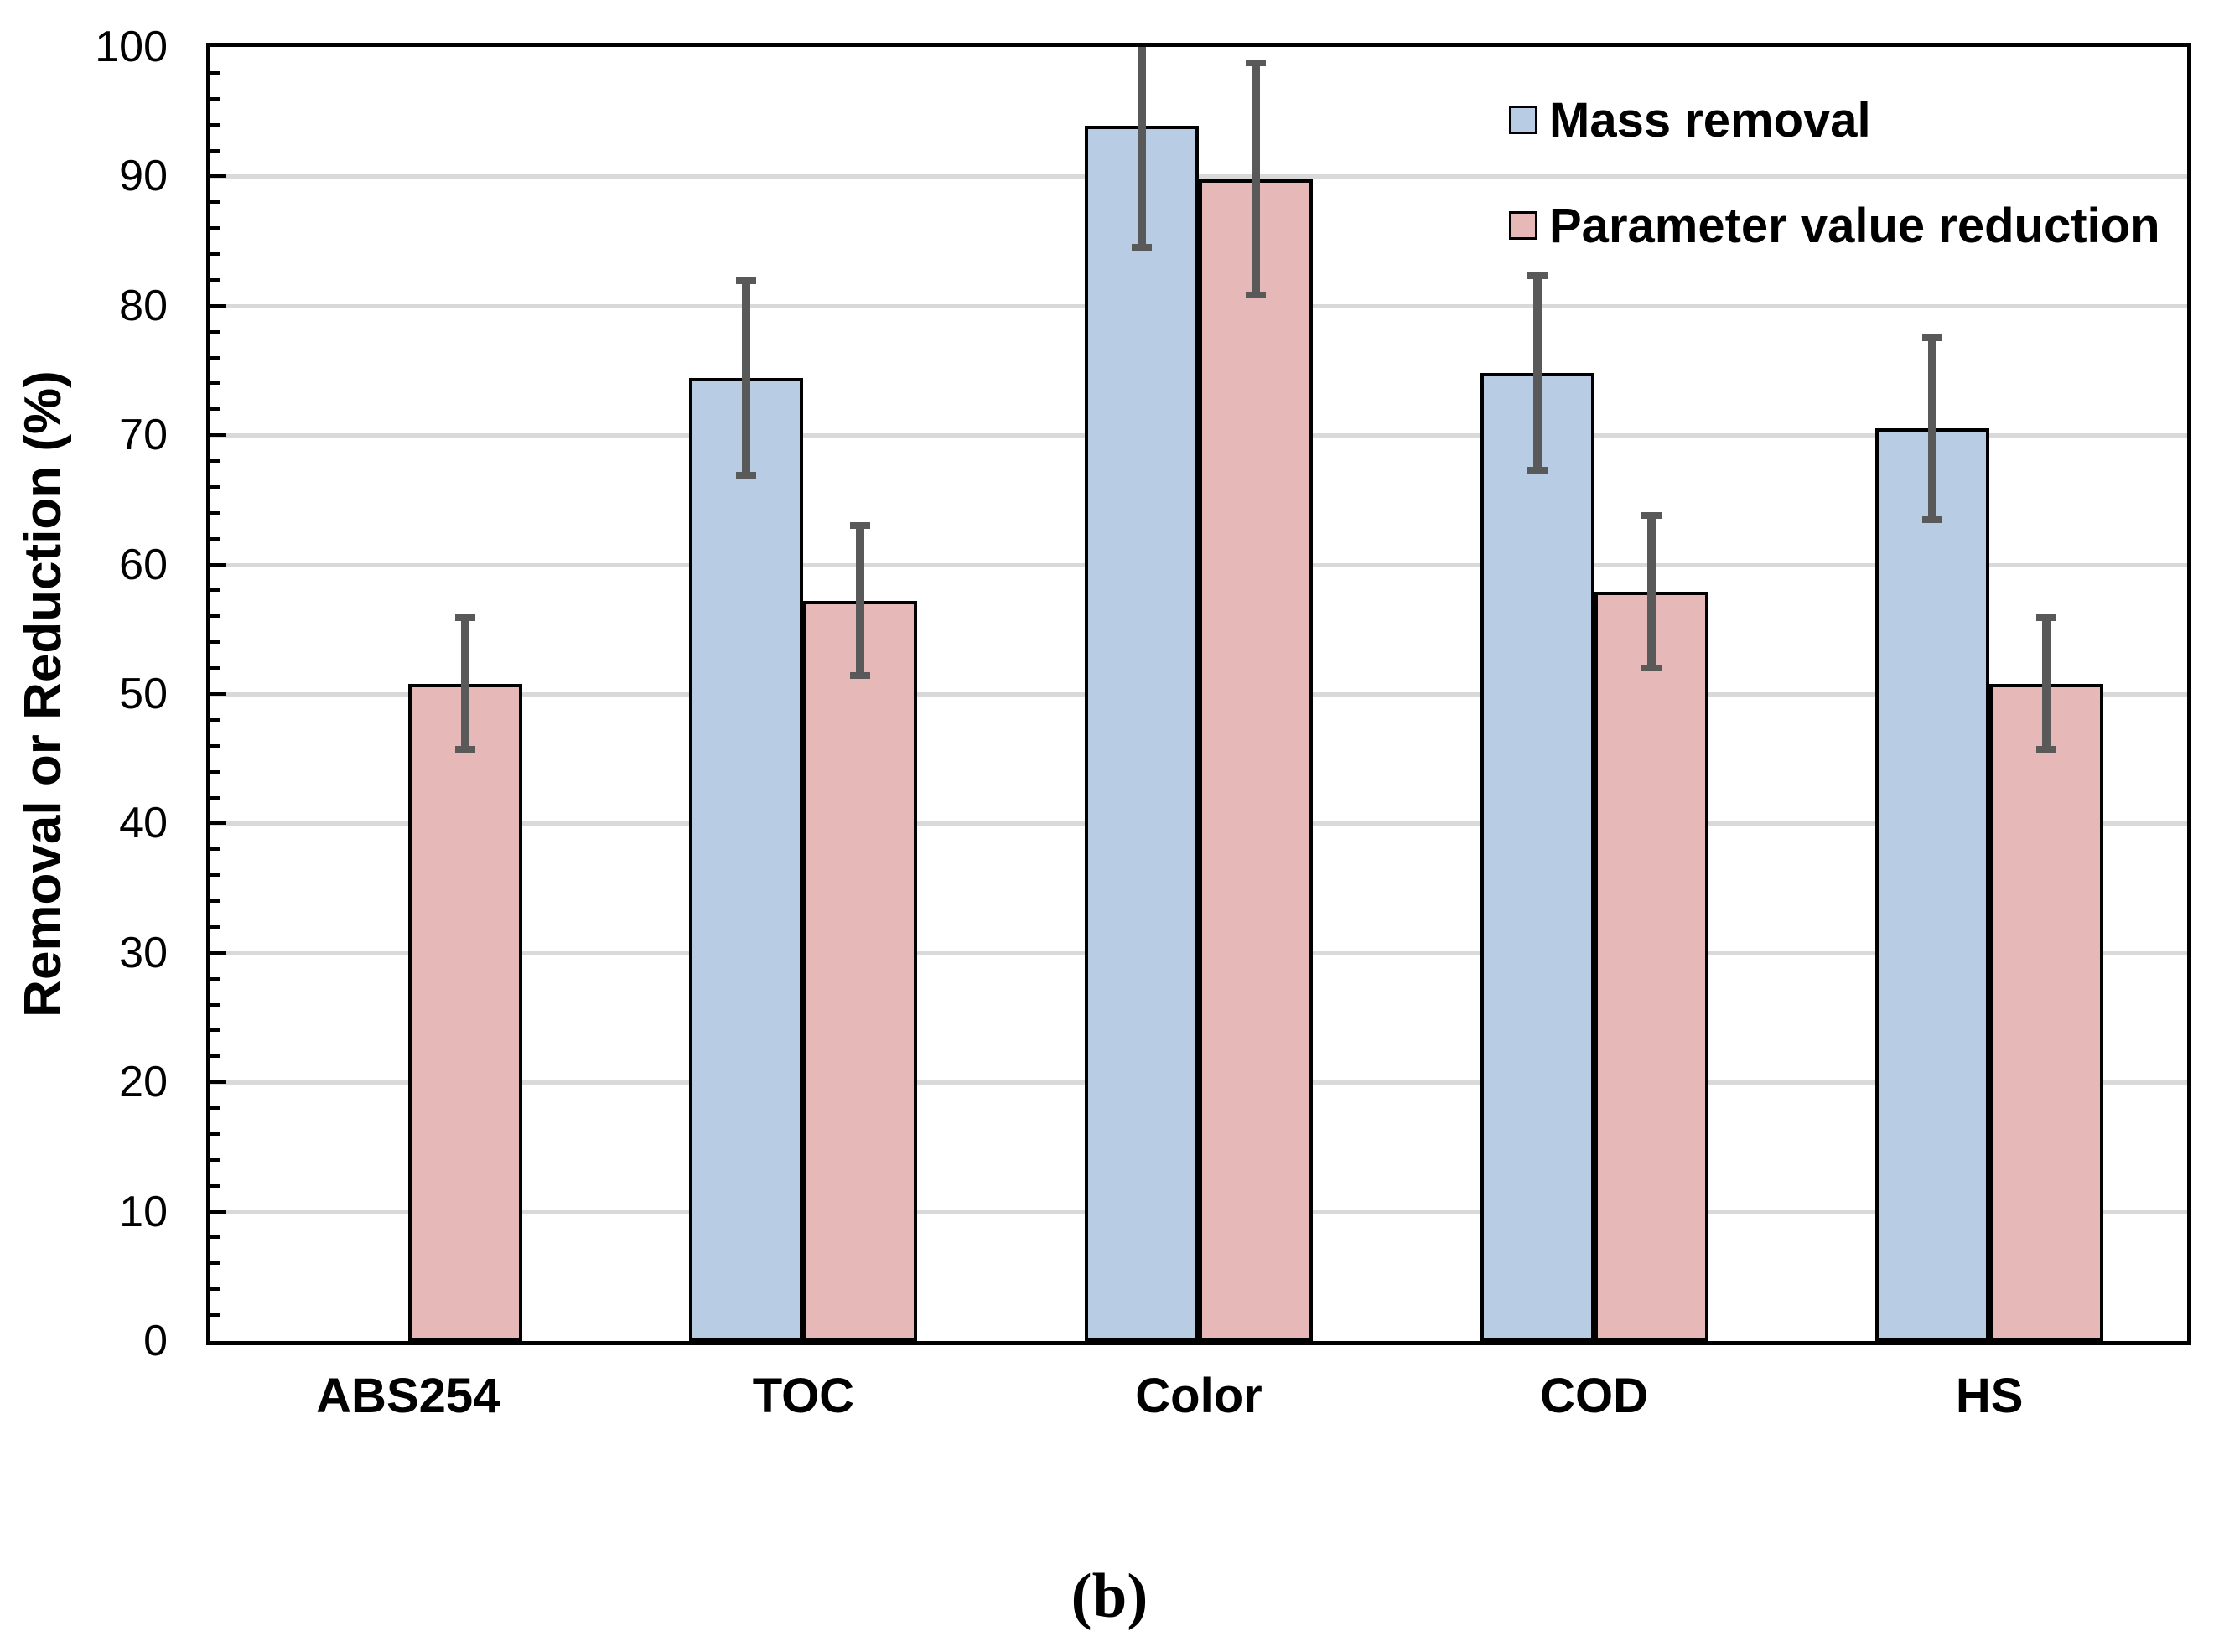 The image size is (2219, 1652). I want to click on bar-mass-removal-cod, so click(1537, 857).